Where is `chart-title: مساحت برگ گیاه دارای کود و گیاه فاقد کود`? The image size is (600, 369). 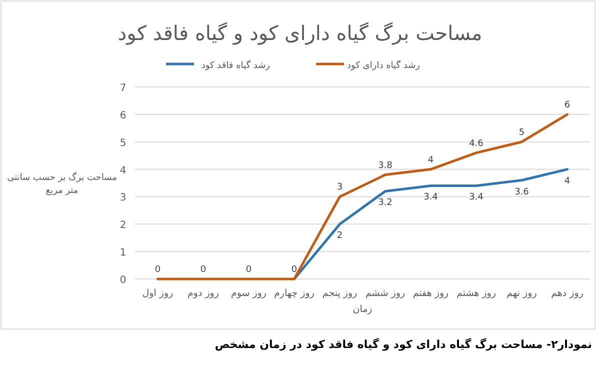 chart-title: مساحت برگ گیاه دارای کود و گیاه فاقد کود is located at coordinates (300, 33).